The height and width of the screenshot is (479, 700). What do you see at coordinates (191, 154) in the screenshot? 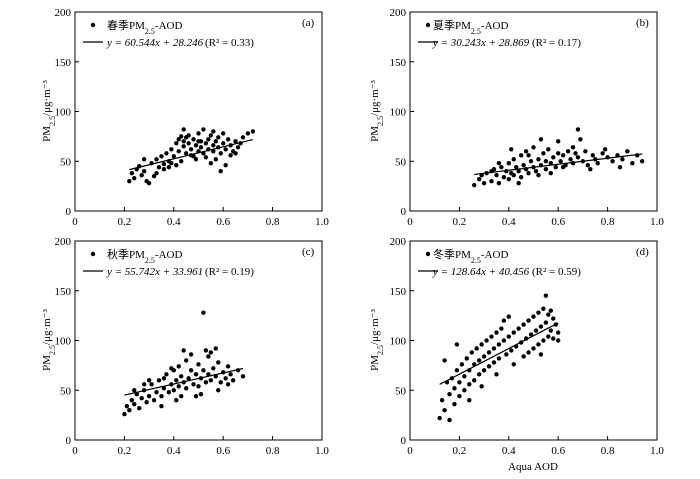
I see `fit-line` at bounding box center [191, 154].